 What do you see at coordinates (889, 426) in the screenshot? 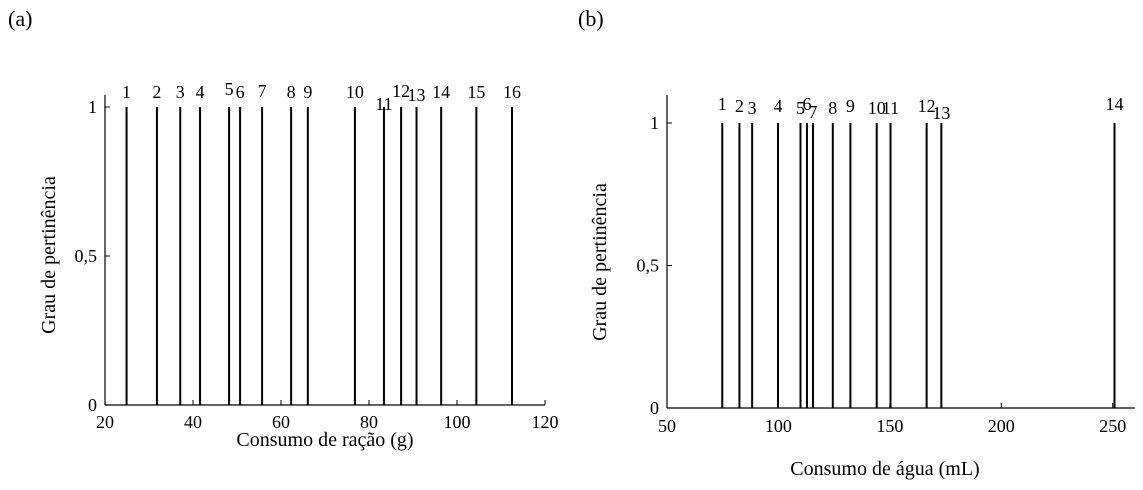
I see `x-tick-label: 150` at bounding box center [889, 426].